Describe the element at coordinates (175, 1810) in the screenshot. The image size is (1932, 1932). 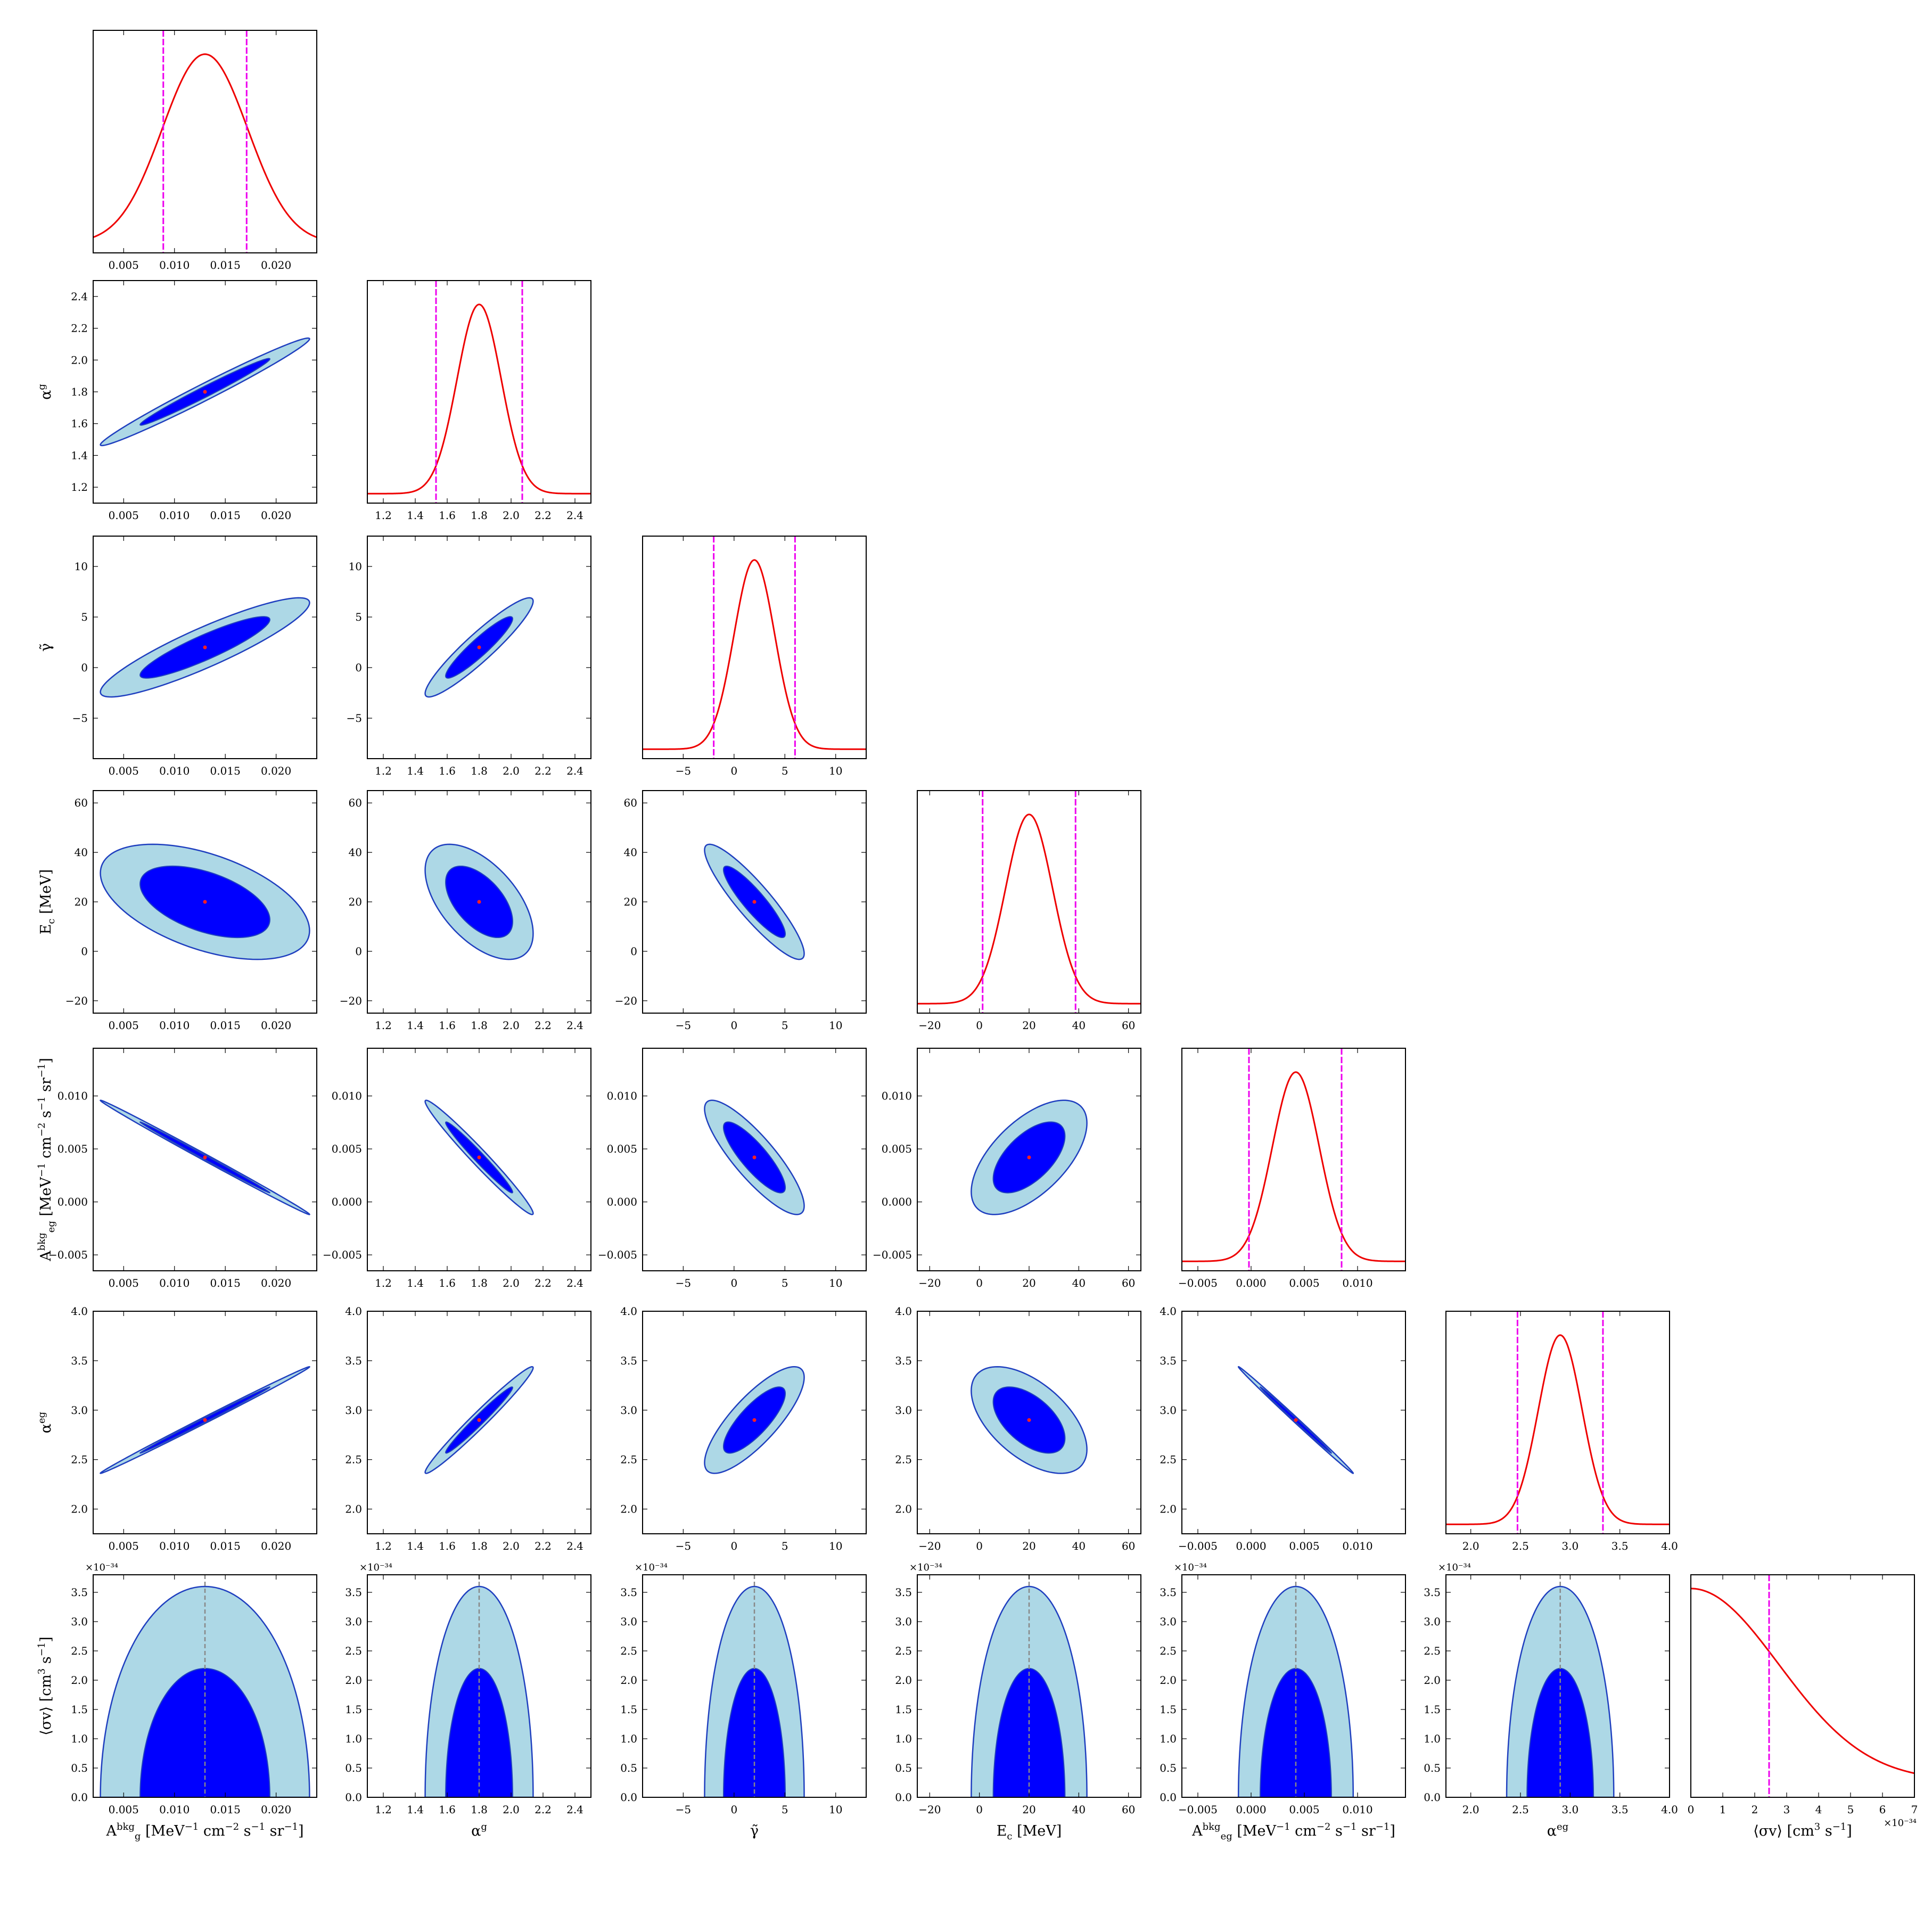
I see `x-tick-label: 0.010` at that location.